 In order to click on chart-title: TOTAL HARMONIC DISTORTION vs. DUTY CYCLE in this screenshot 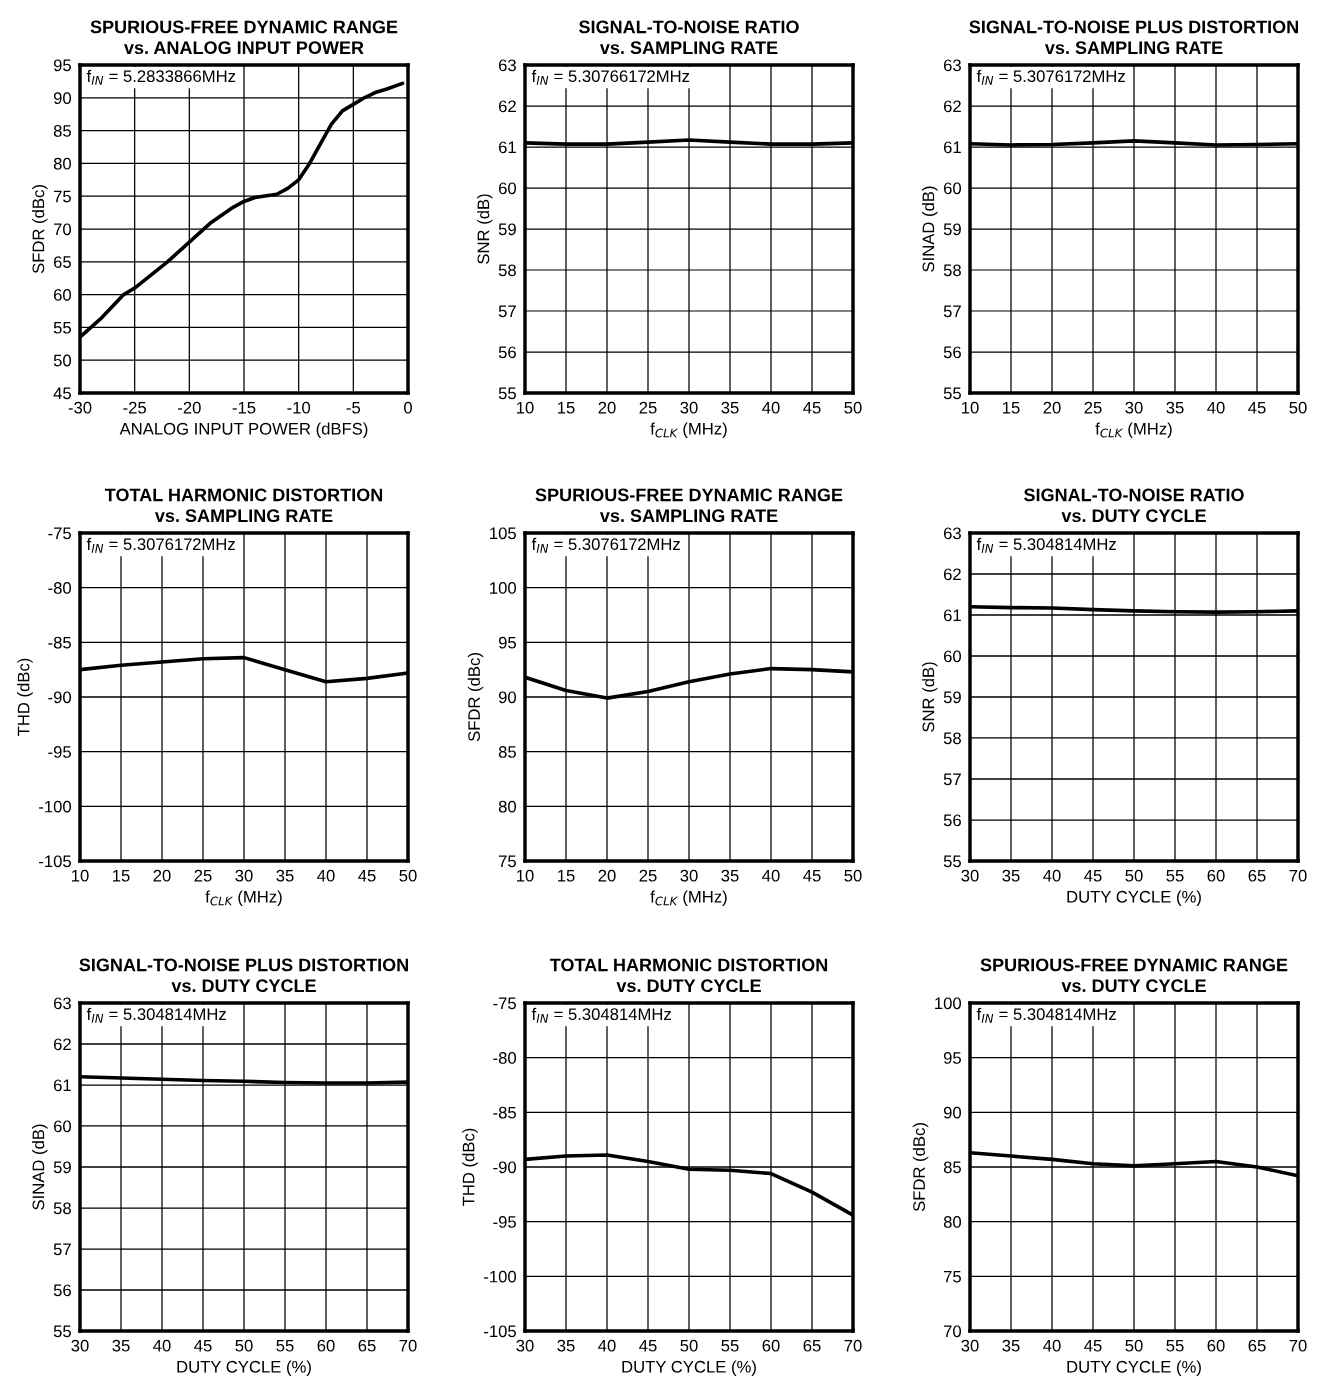, I will do `click(688, 975)`.